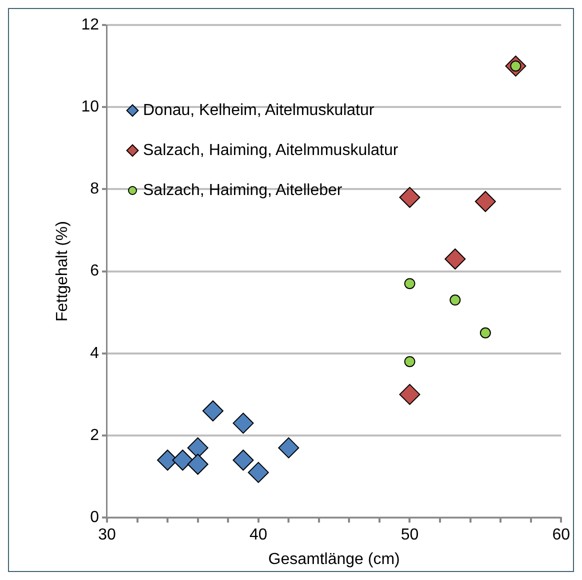 The width and height of the screenshot is (582, 580). What do you see at coordinates (95, 353) in the screenshot?
I see `y-tick-label: 4` at bounding box center [95, 353].